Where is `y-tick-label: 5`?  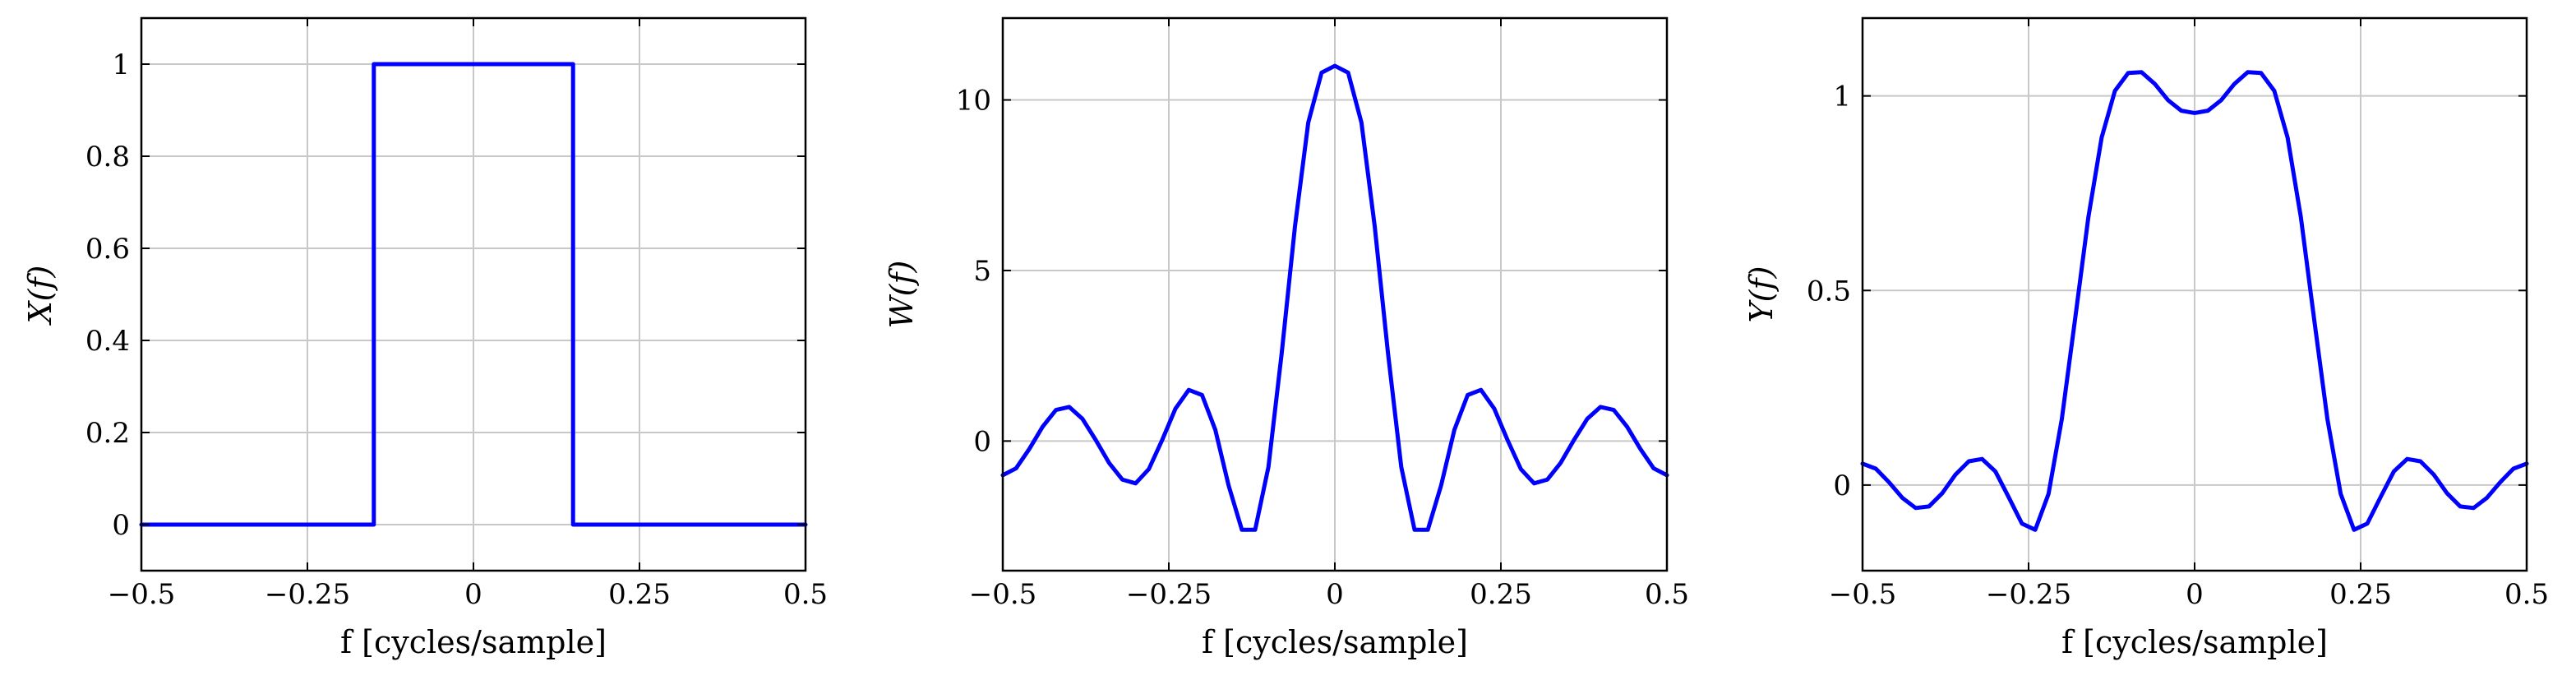 y-tick-label: 5 is located at coordinates (982, 271).